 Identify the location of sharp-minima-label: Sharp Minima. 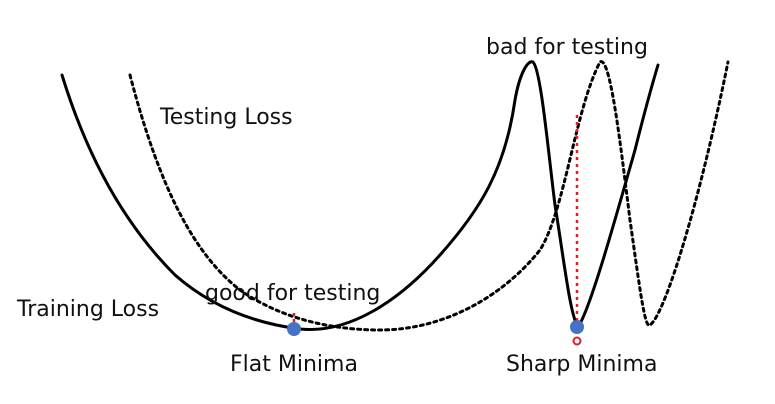
(581, 364).